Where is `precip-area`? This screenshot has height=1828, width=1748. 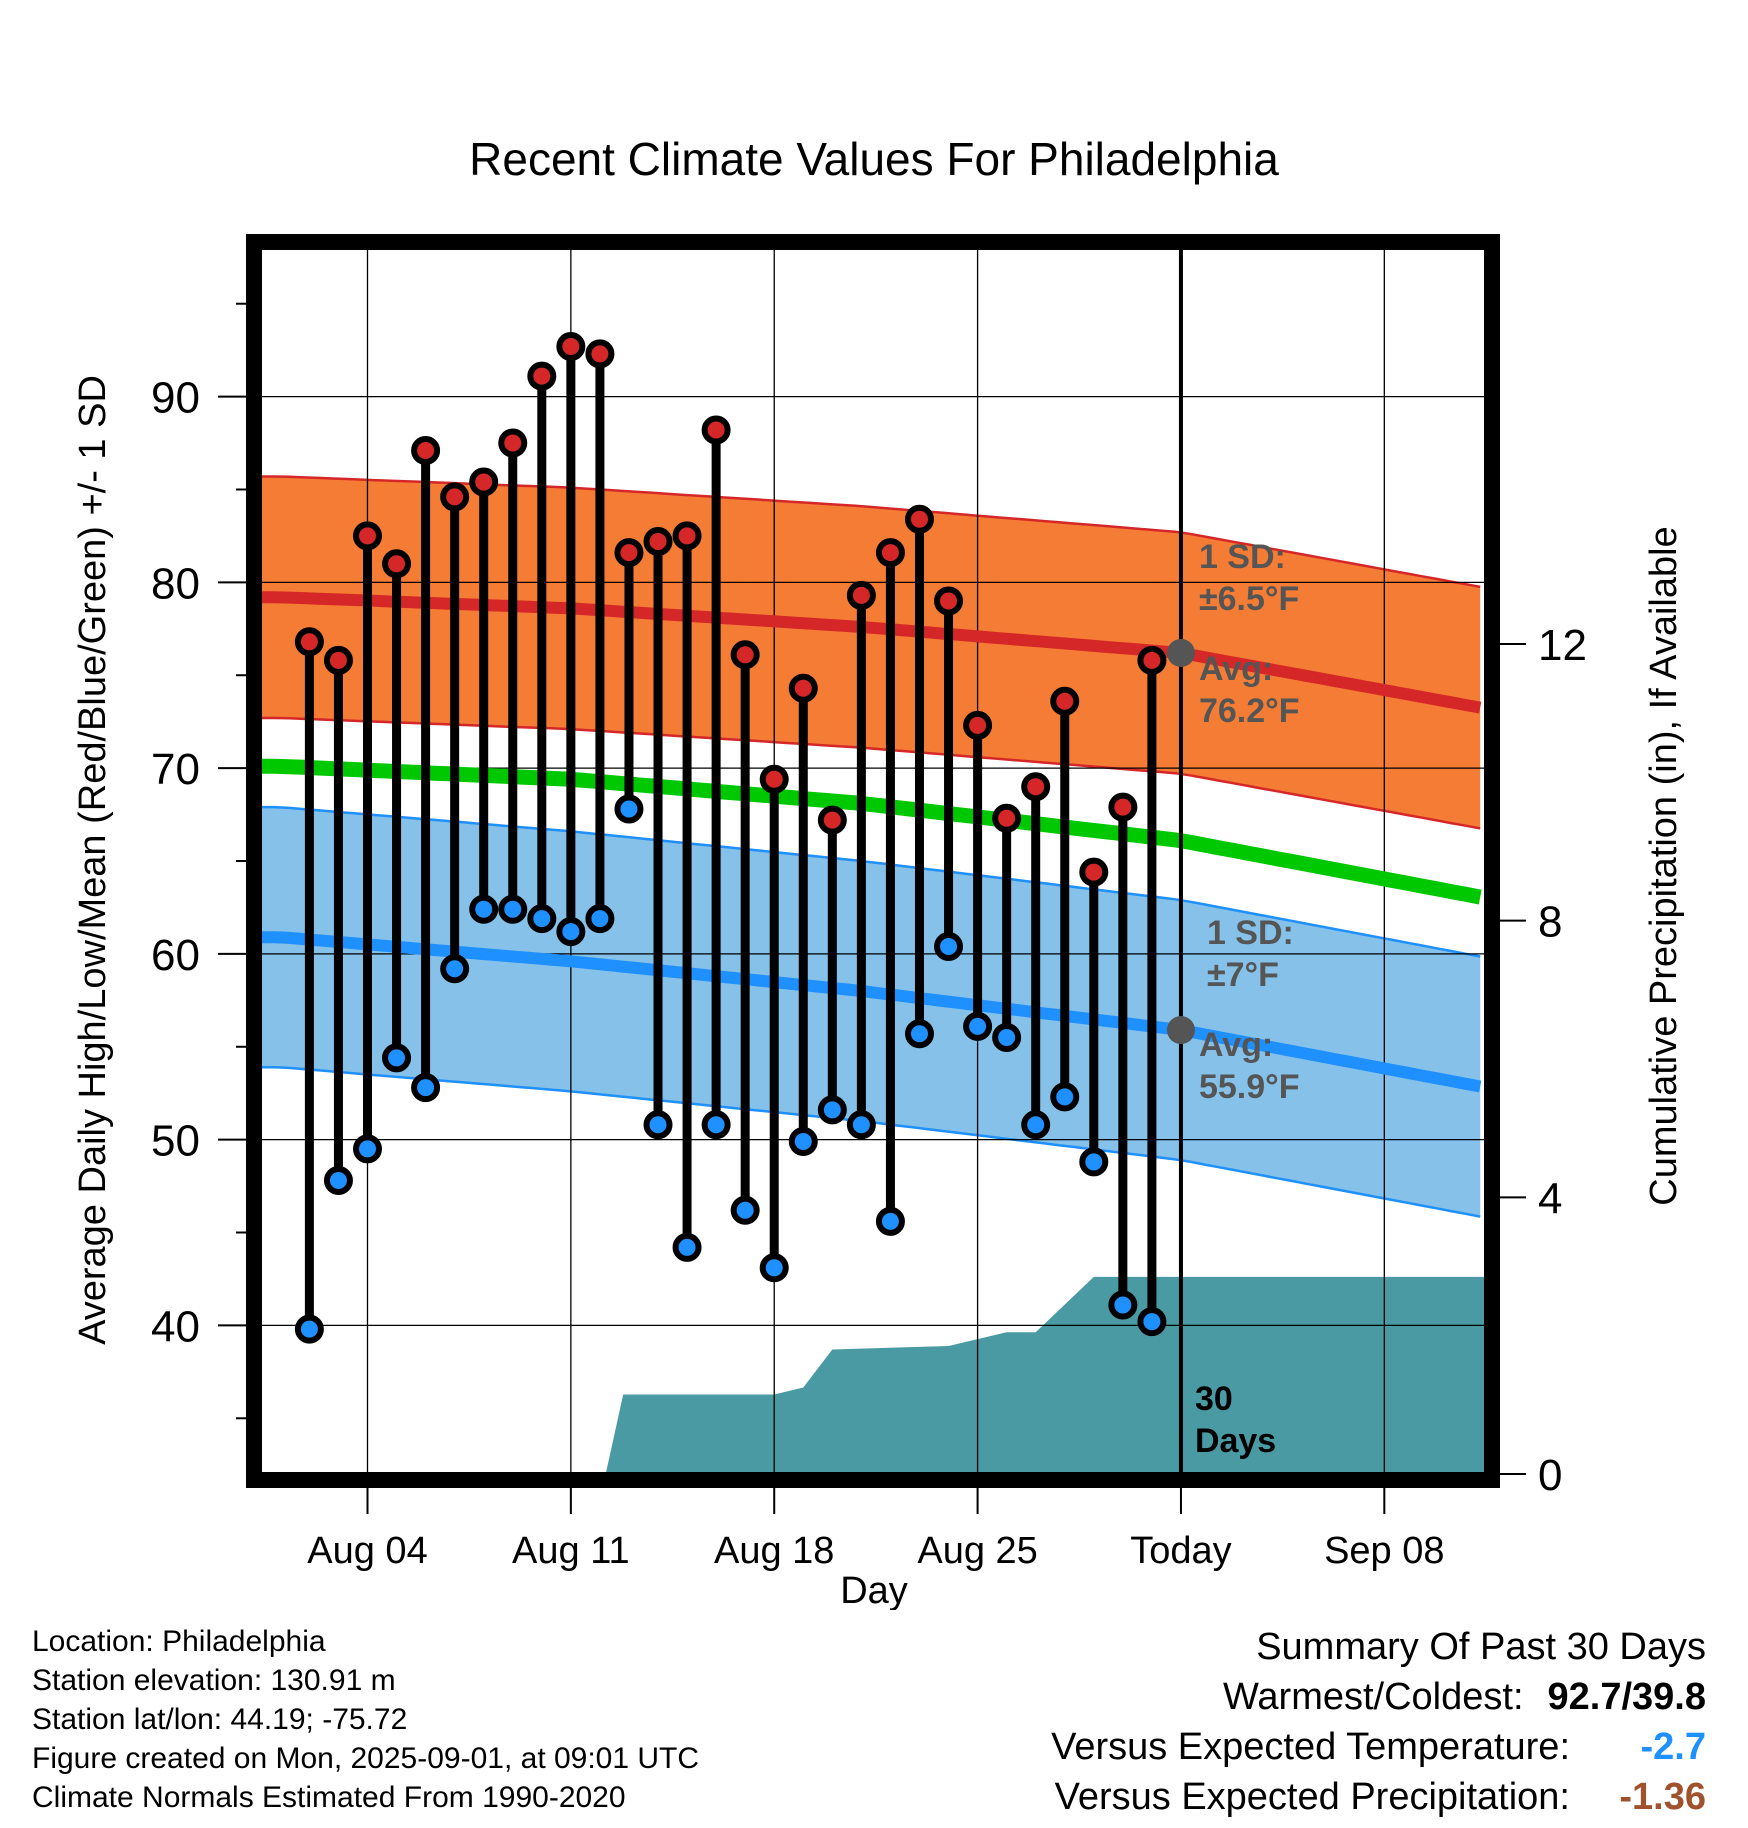
precip-area is located at coordinates (883, 1375).